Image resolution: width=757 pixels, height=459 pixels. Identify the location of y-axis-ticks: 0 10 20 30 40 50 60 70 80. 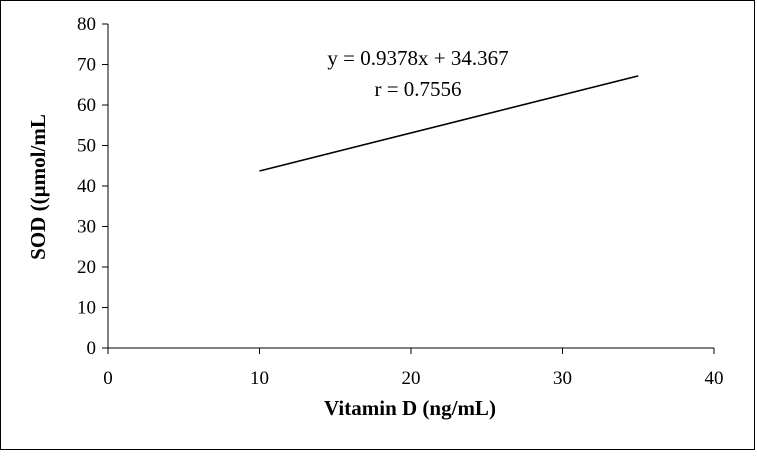
(92, 186).